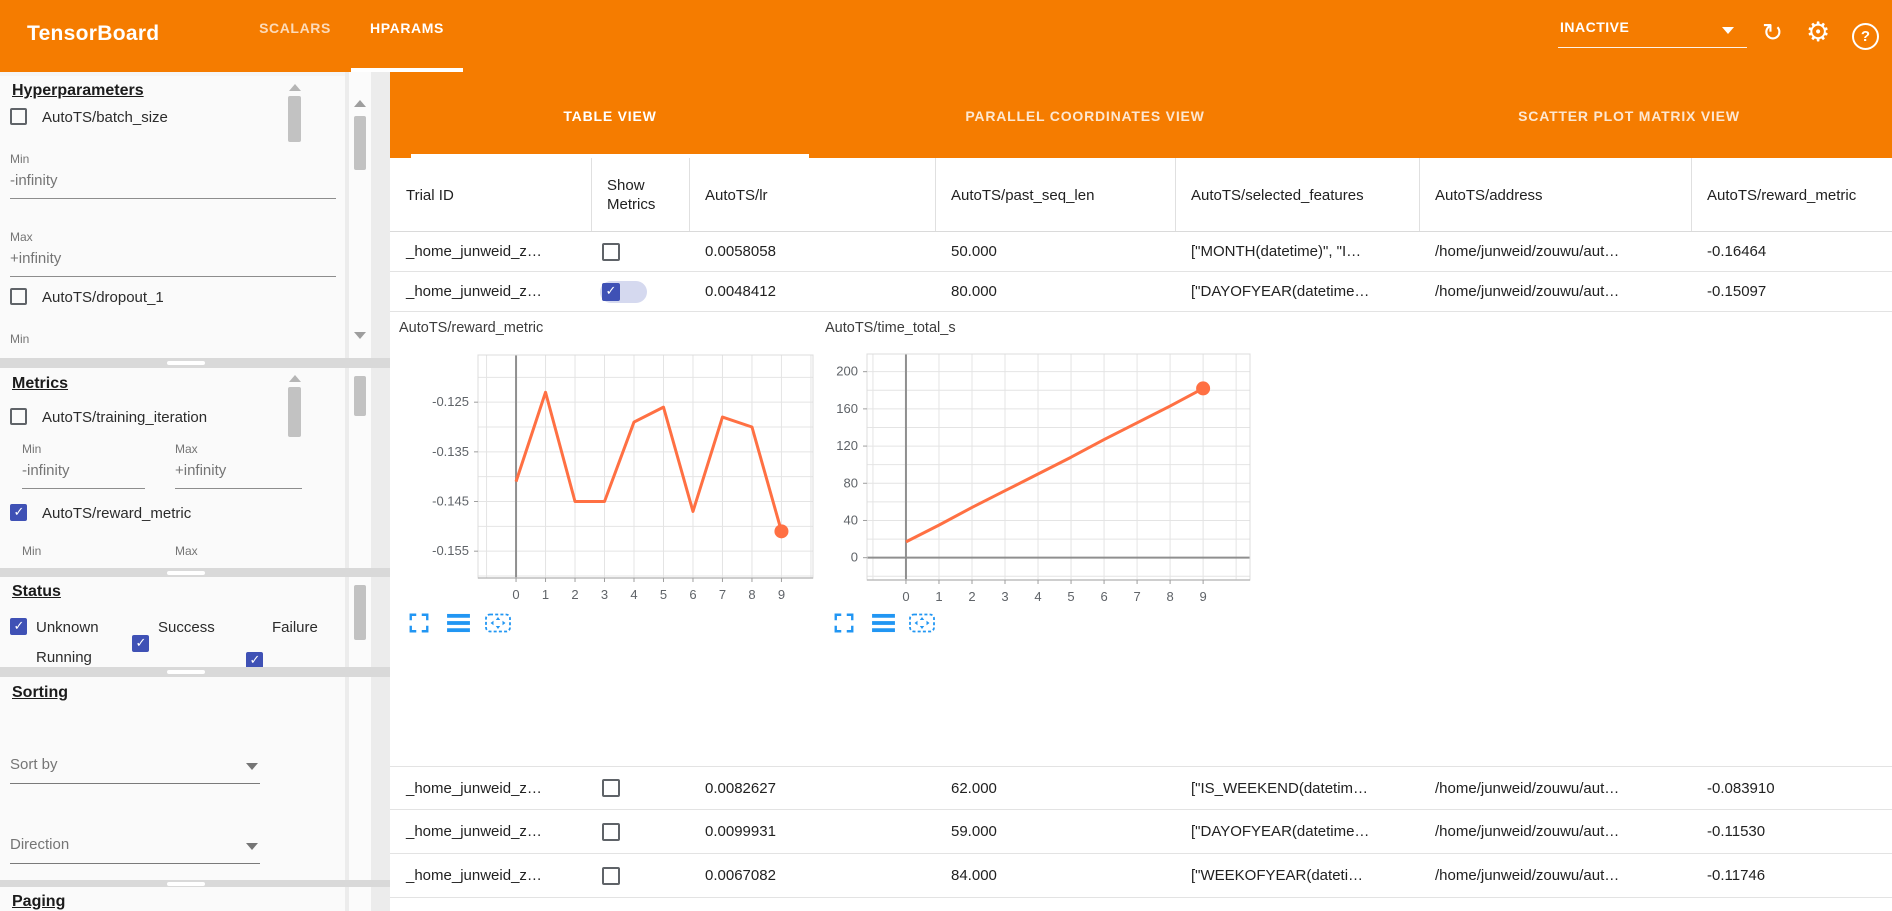 This screenshot has height=911, width=1892. I want to click on active-view-tab-indicator, so click(610, 156).